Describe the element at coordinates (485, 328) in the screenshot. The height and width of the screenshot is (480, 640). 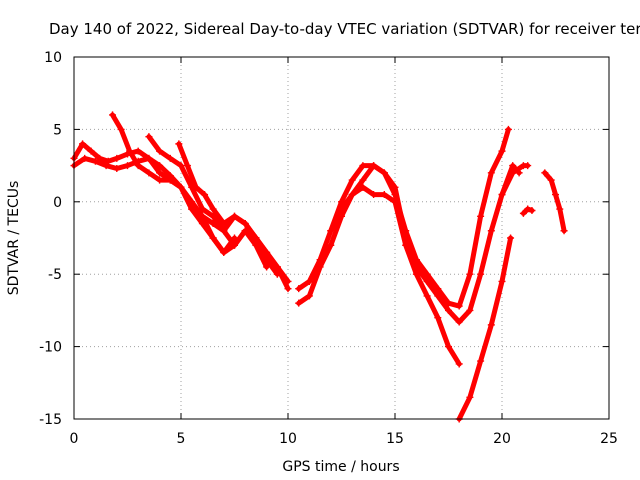
I see `series-track-i` at that location.